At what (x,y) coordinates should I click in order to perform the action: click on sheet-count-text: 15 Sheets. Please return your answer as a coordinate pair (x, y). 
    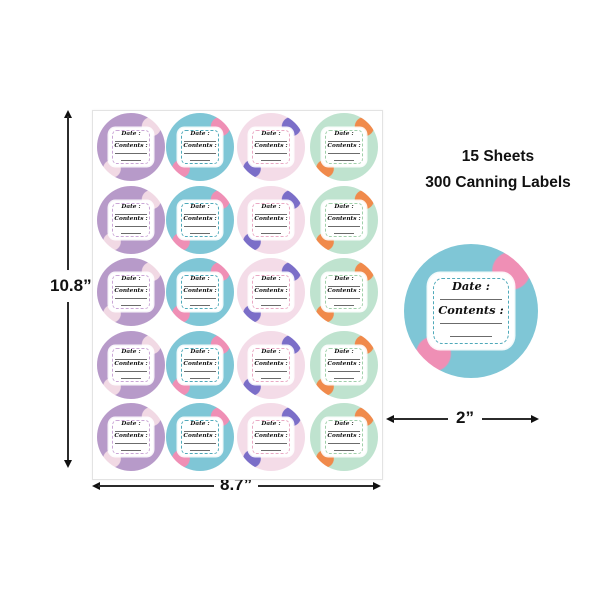
    Looking at the image, I should click on (498, 156).